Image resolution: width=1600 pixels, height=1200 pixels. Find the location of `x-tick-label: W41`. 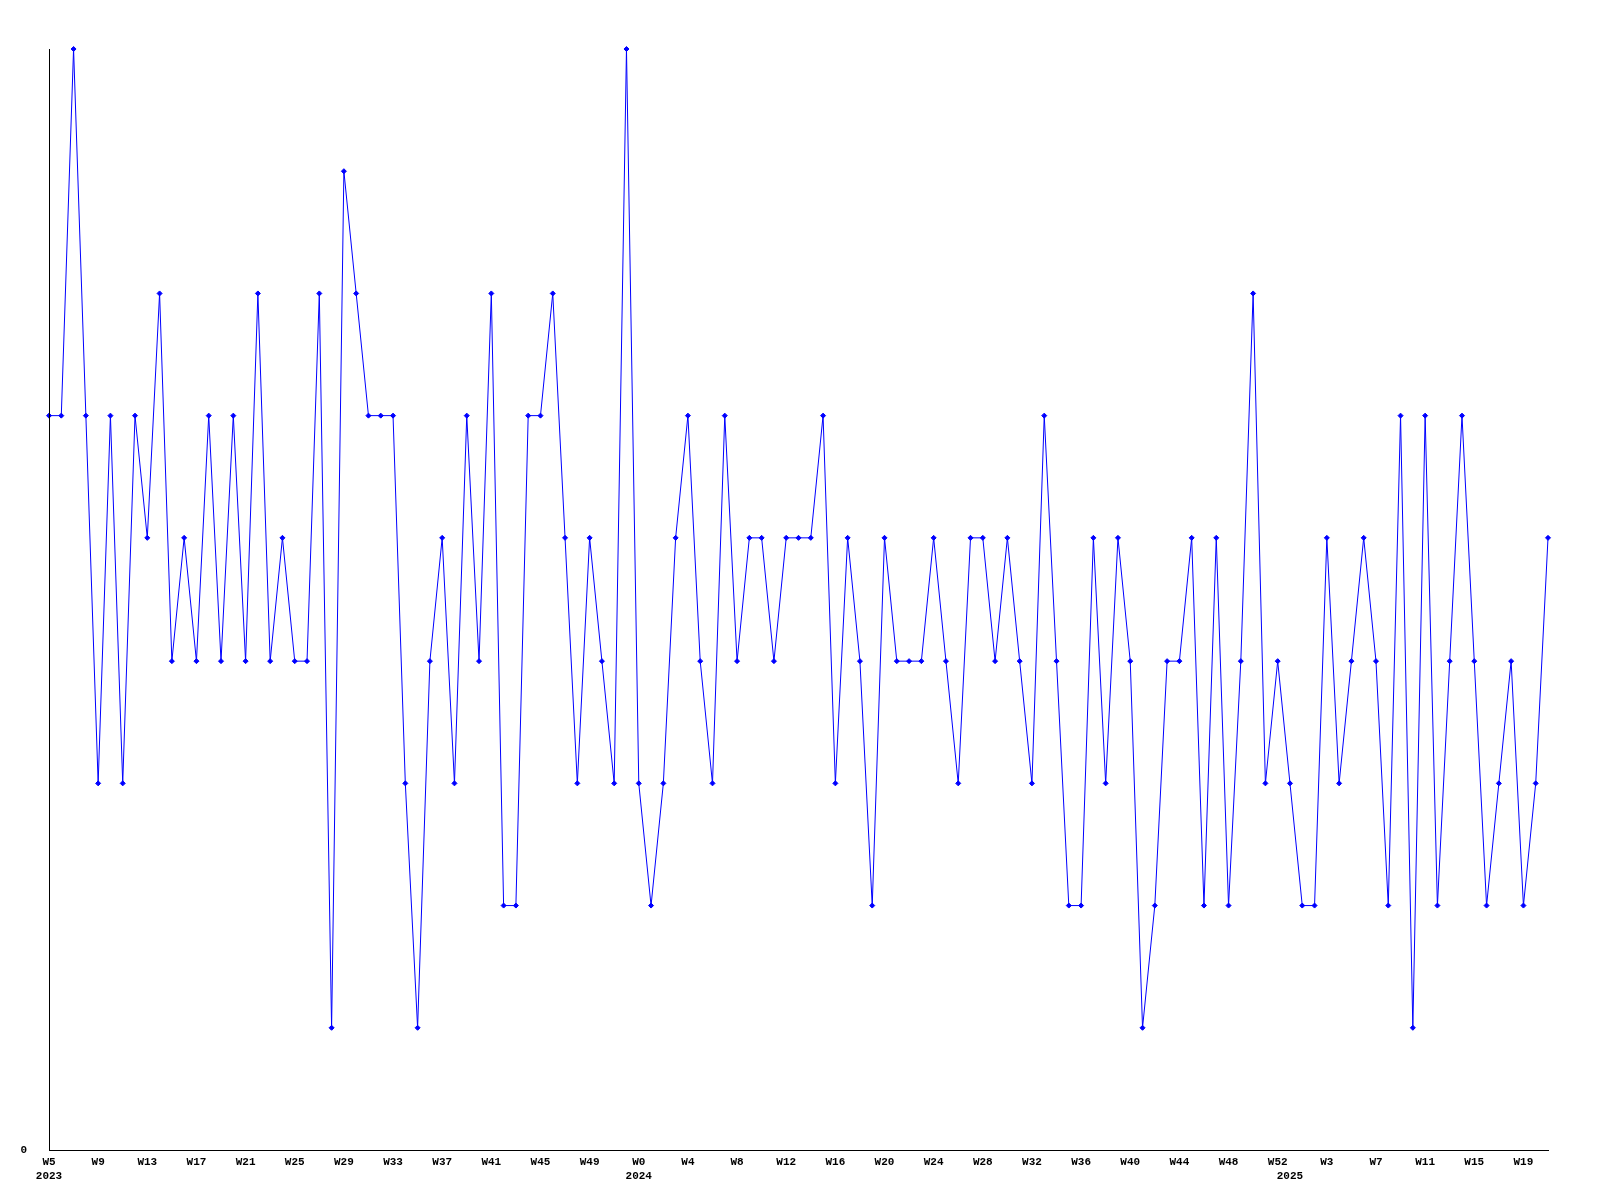

x-tick-label: W41 is located at coordinates (491, 1162).